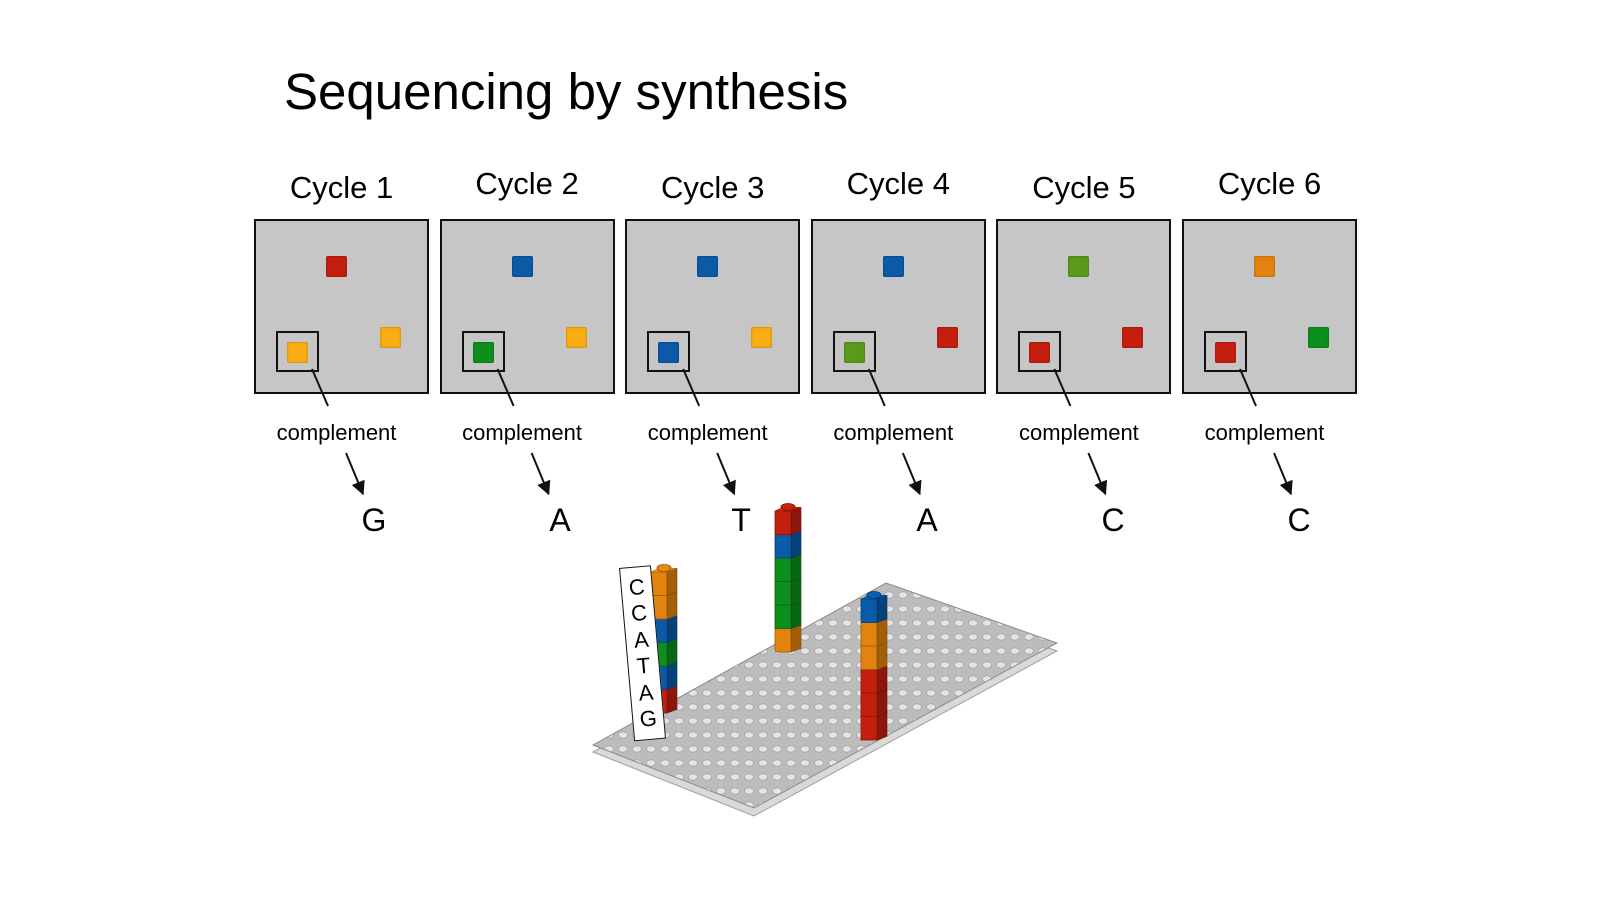  I want to click on cycle-label: Cycle 3, so click(713, 187).